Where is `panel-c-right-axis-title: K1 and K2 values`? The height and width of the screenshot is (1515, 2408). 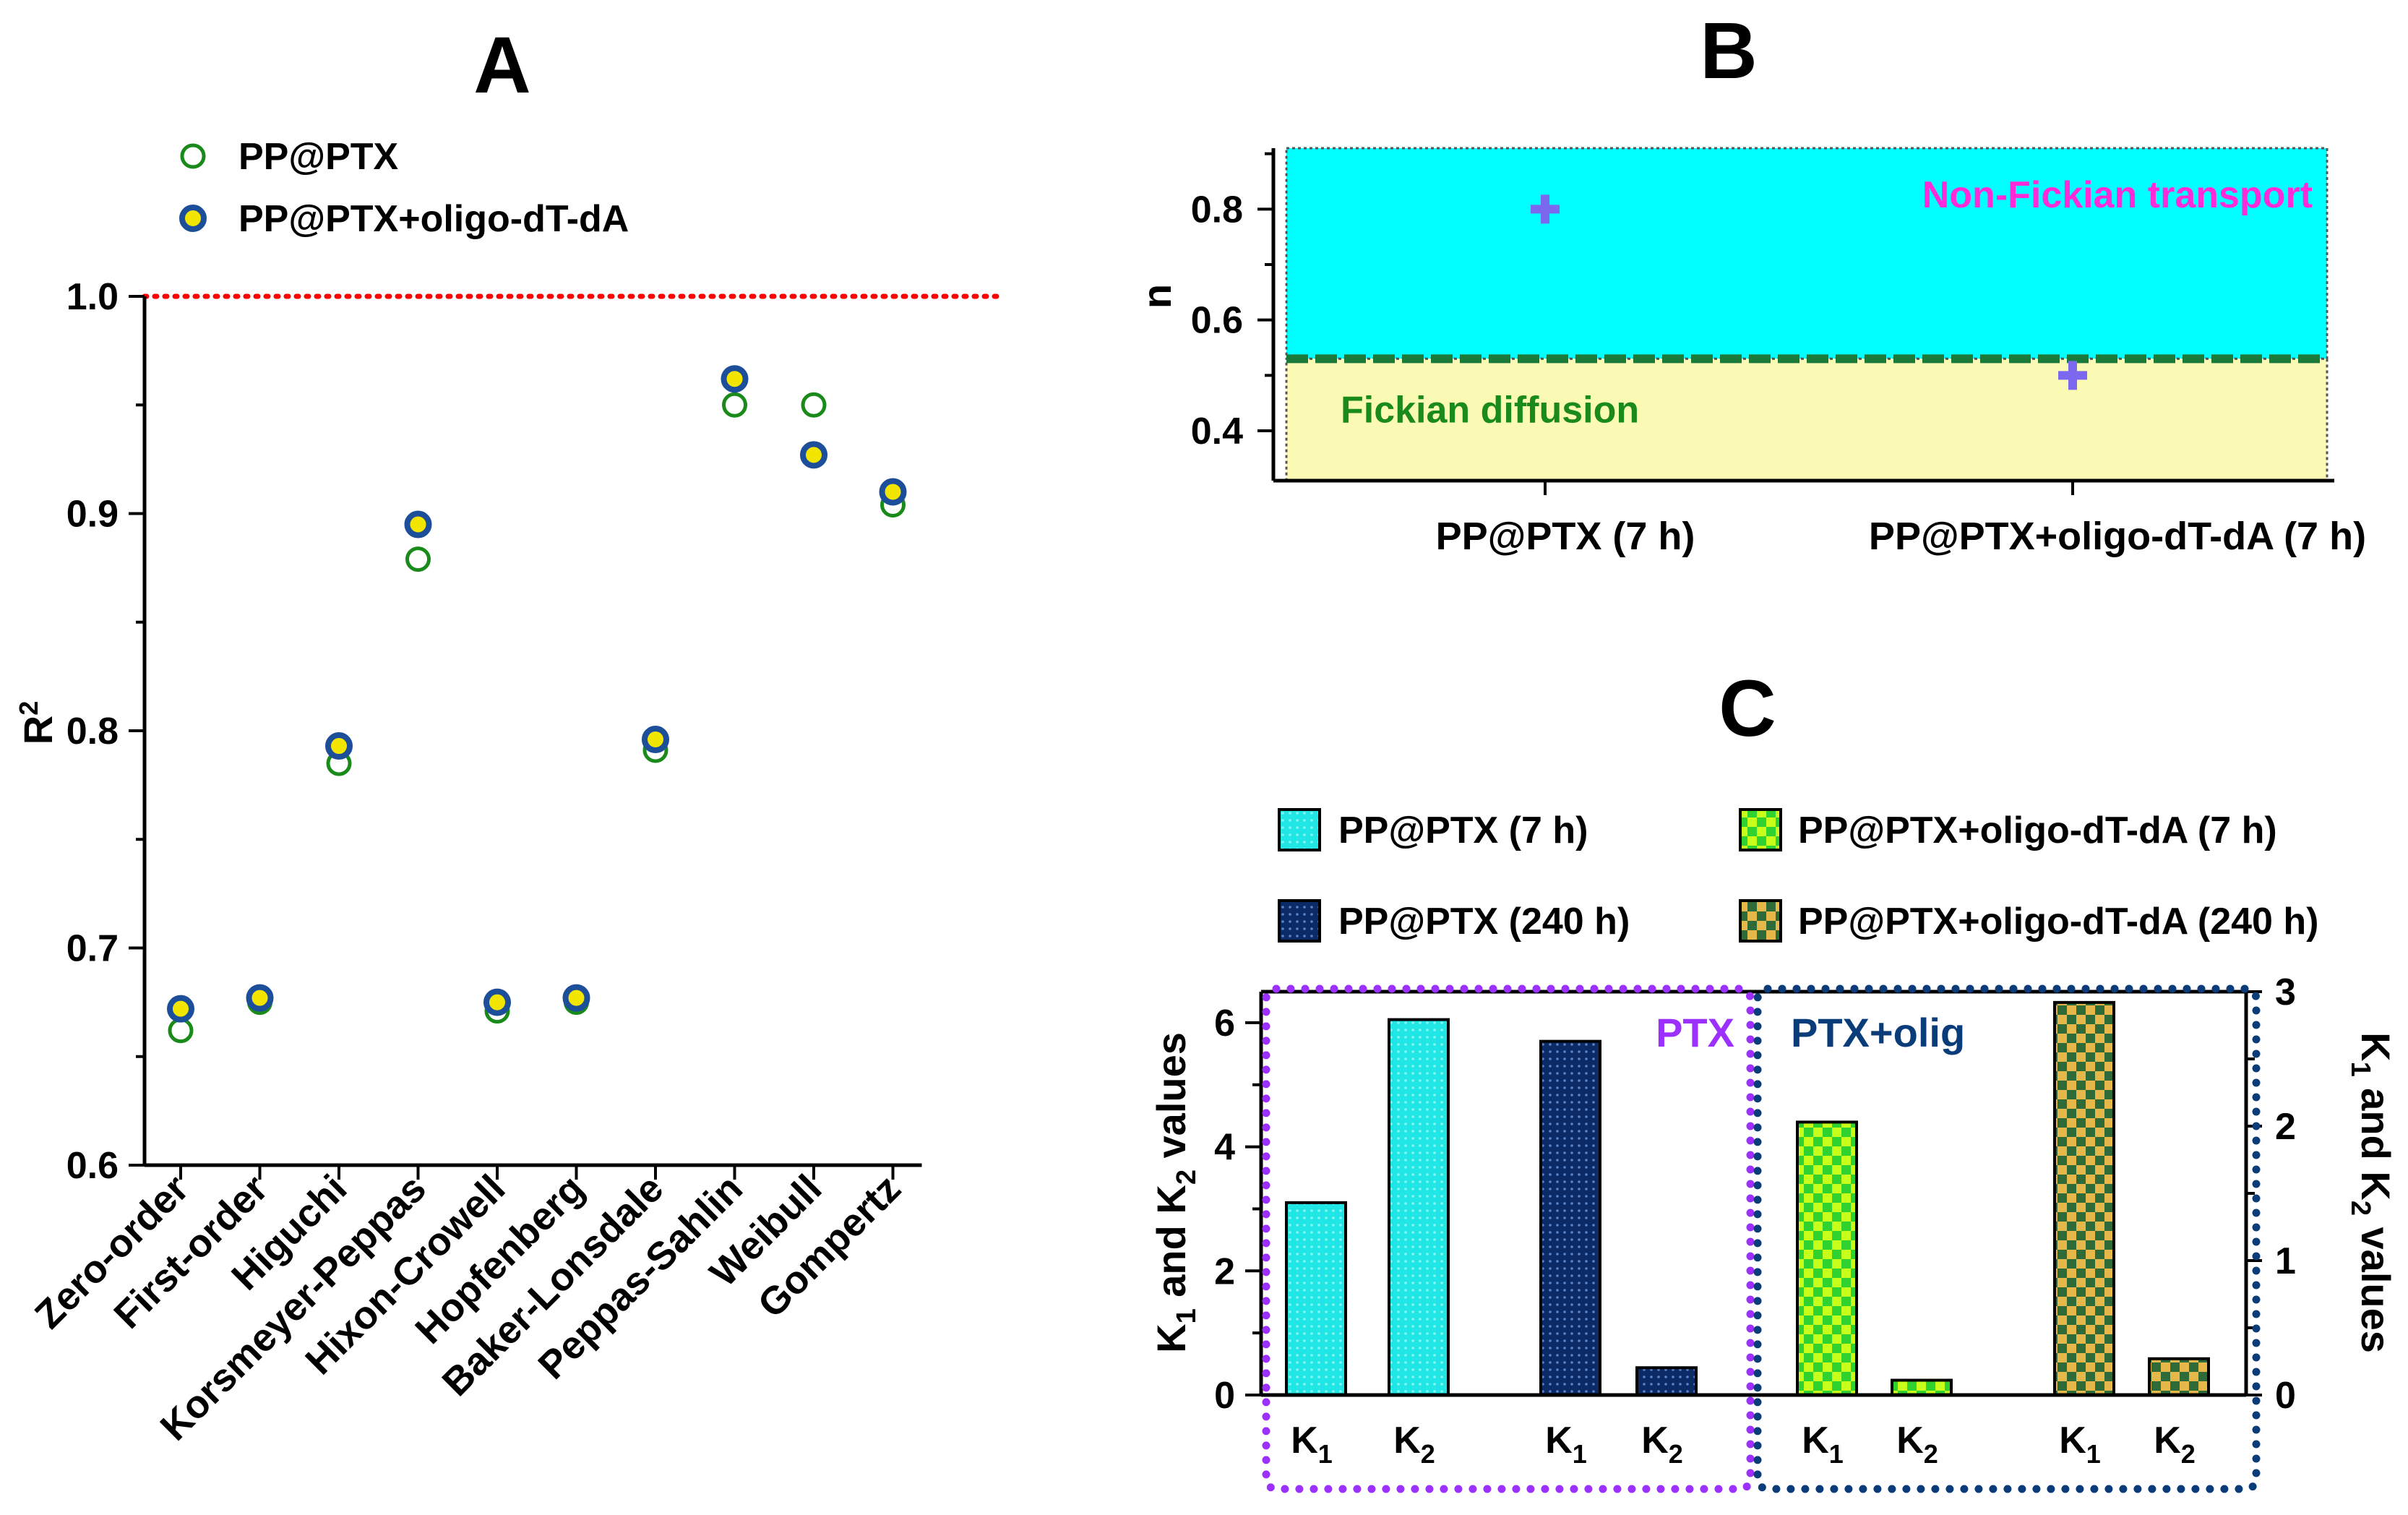 panel-c-right-axis-title: K1 and K2 values is located at coordinates (2372, 1193).